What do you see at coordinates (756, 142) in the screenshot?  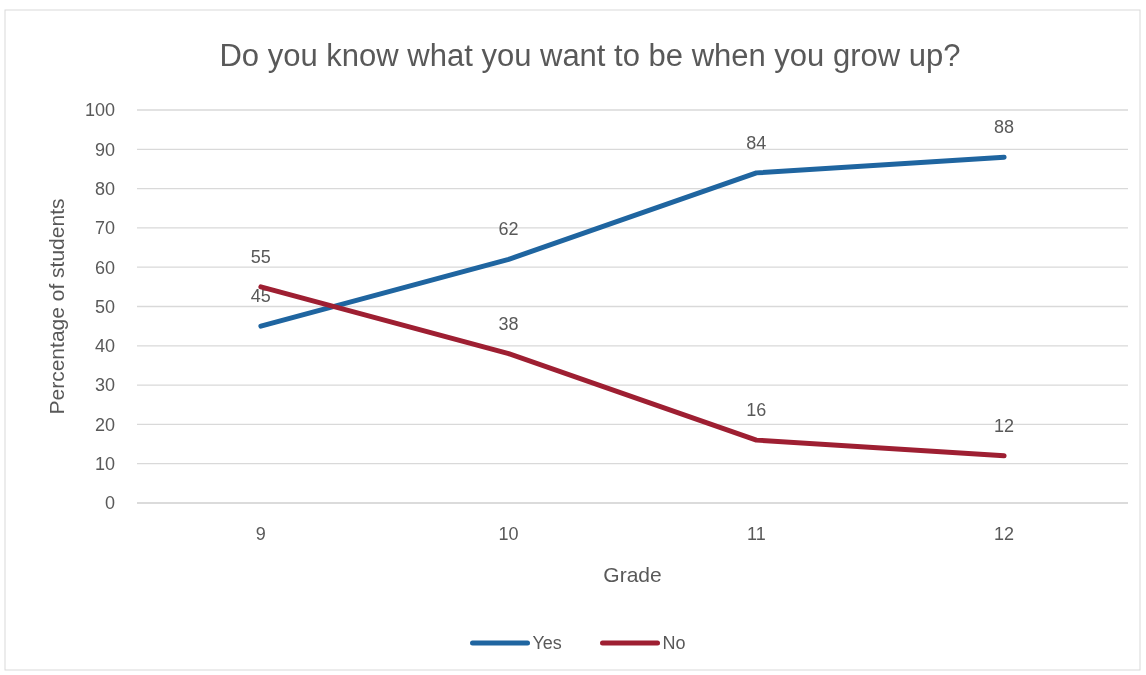 I see `data-label: 84` at bounding box center [756, 142].